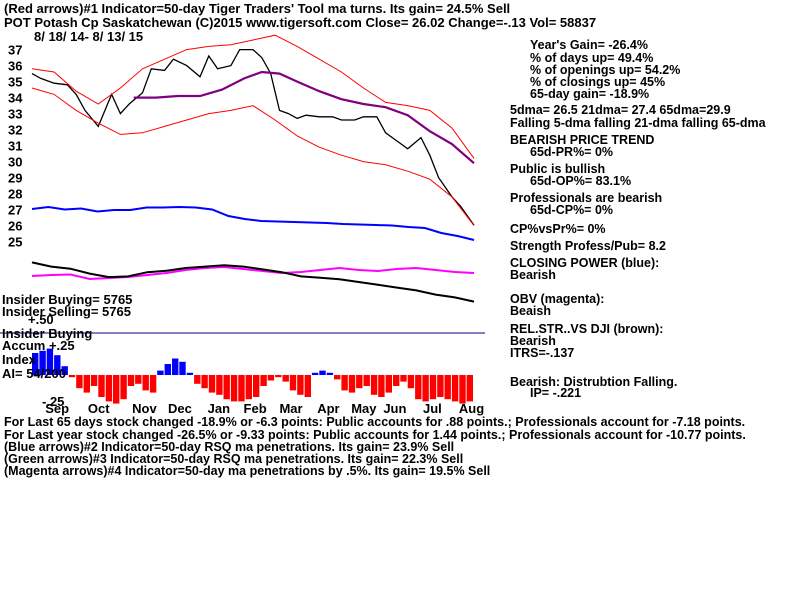  I want to click on stat-professionals: Professionals are bearish, so click(586, 198).